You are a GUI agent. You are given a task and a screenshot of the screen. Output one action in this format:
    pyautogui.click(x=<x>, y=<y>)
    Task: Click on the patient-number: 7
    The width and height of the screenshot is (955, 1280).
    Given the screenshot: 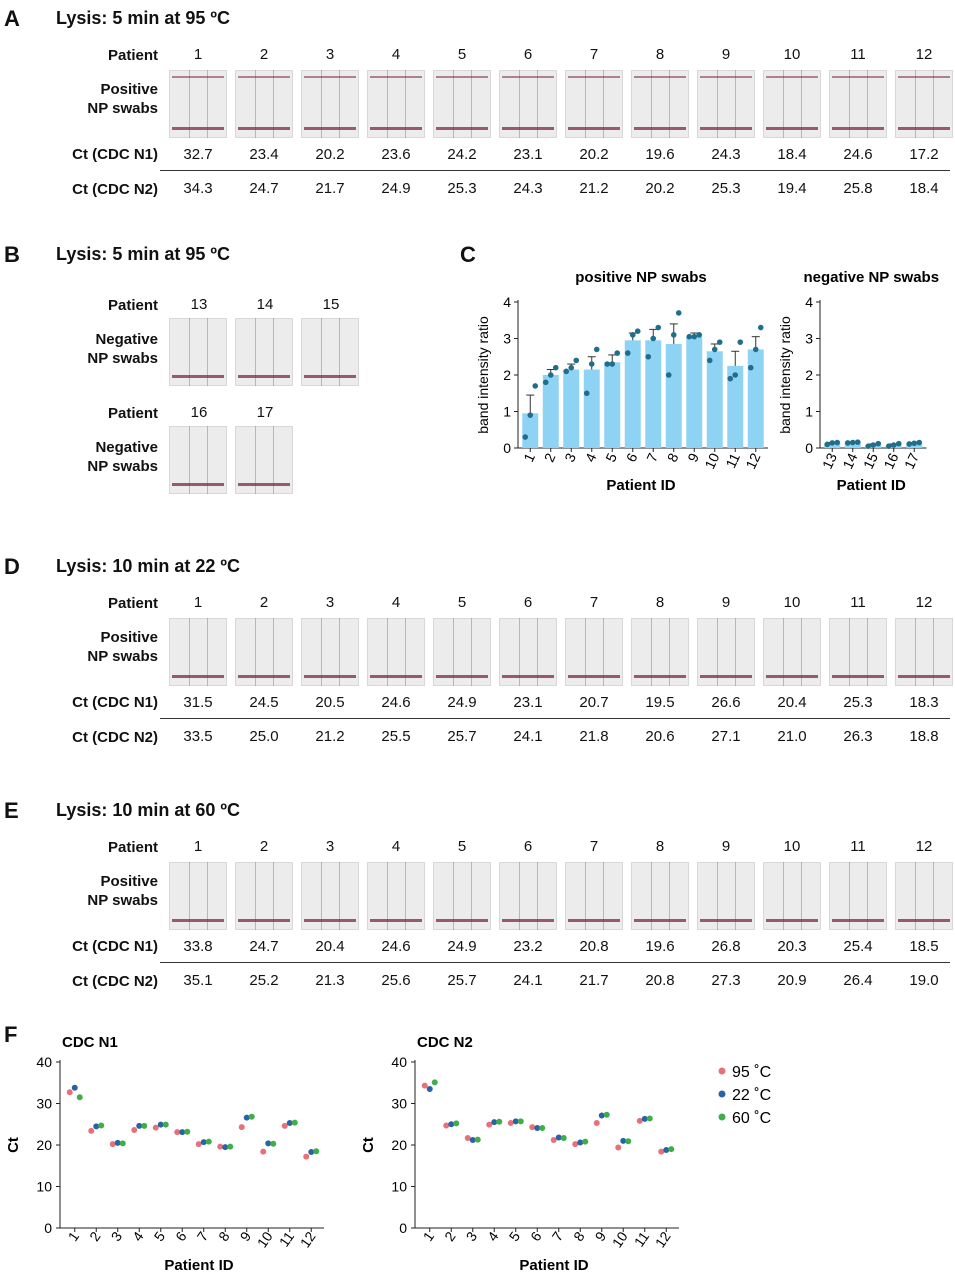 What is the action you would take?
    pyautogui.click(x=594, y=54)
    